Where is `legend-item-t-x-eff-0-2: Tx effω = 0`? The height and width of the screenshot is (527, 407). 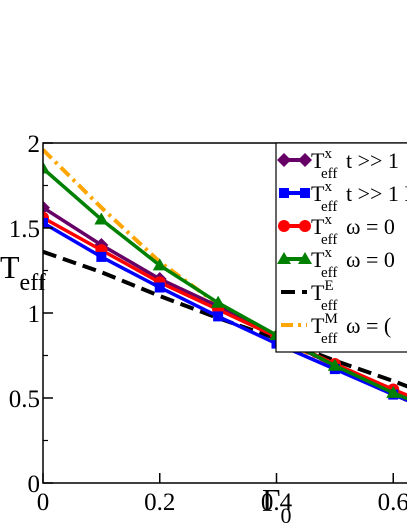
legend-item-t-x-eff-0-2: Tx effω = 0 is located at coordinates (336, 263).